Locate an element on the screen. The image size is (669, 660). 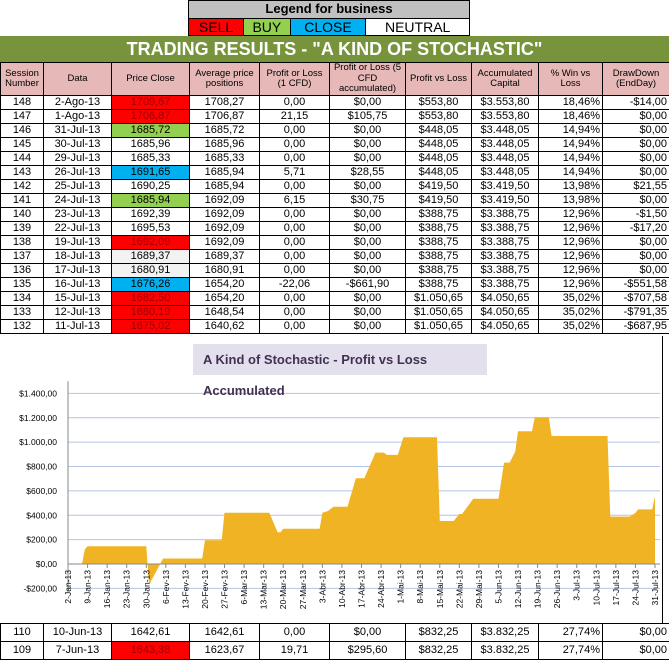
pl-1cfd-cell: -22,06 is located at coordinates (295, 285).